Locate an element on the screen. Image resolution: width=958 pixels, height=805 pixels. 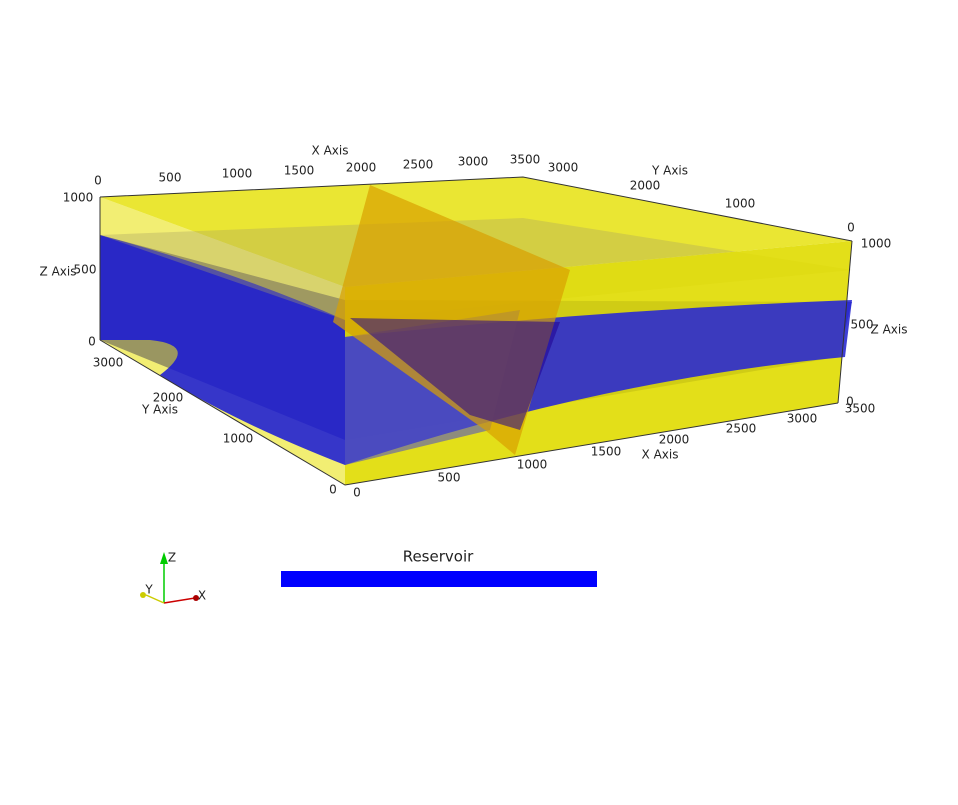
bottom-edge is located at coordinates (469, 412).